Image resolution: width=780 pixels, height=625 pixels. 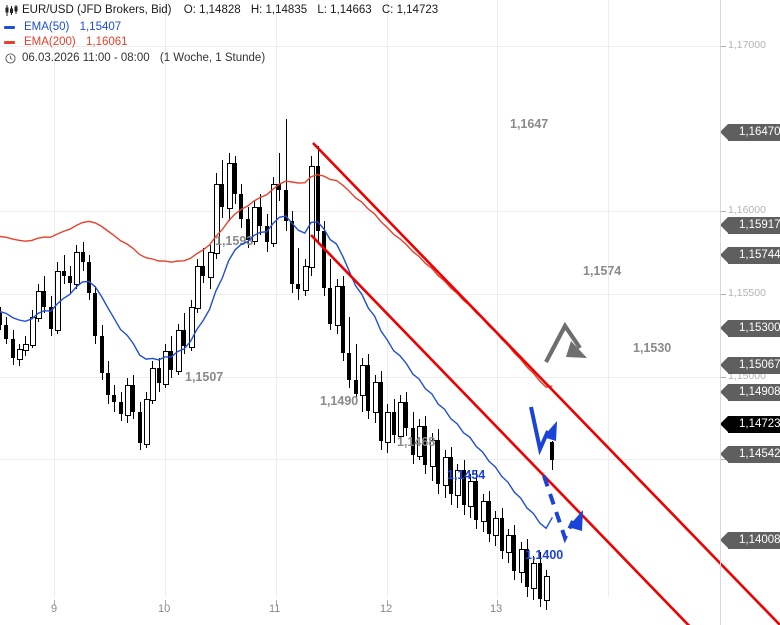 I want to click on price-tag-value: 1,14008, so click(x=759, y=539).